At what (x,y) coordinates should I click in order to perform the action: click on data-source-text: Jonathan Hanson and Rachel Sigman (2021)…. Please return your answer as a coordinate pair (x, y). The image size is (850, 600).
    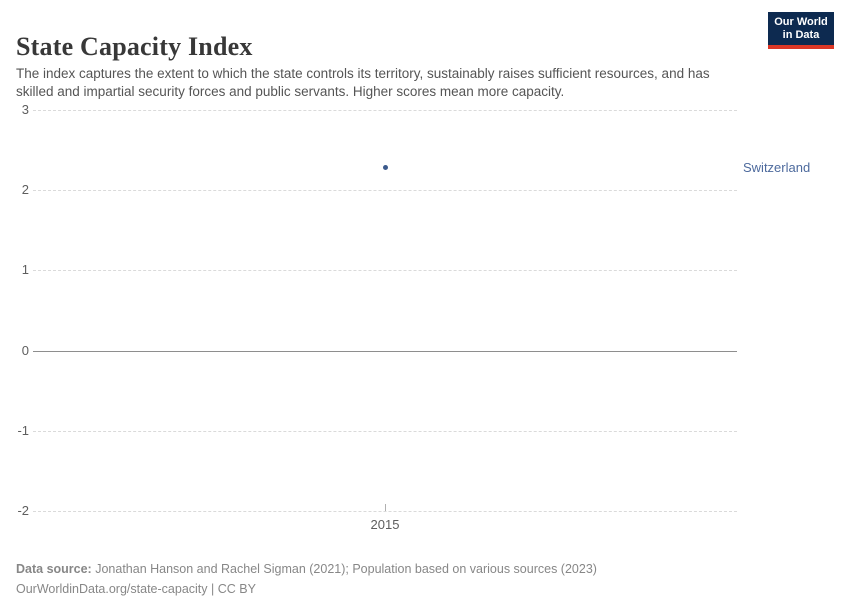
    Looking at the image, I should click on (346, 568).